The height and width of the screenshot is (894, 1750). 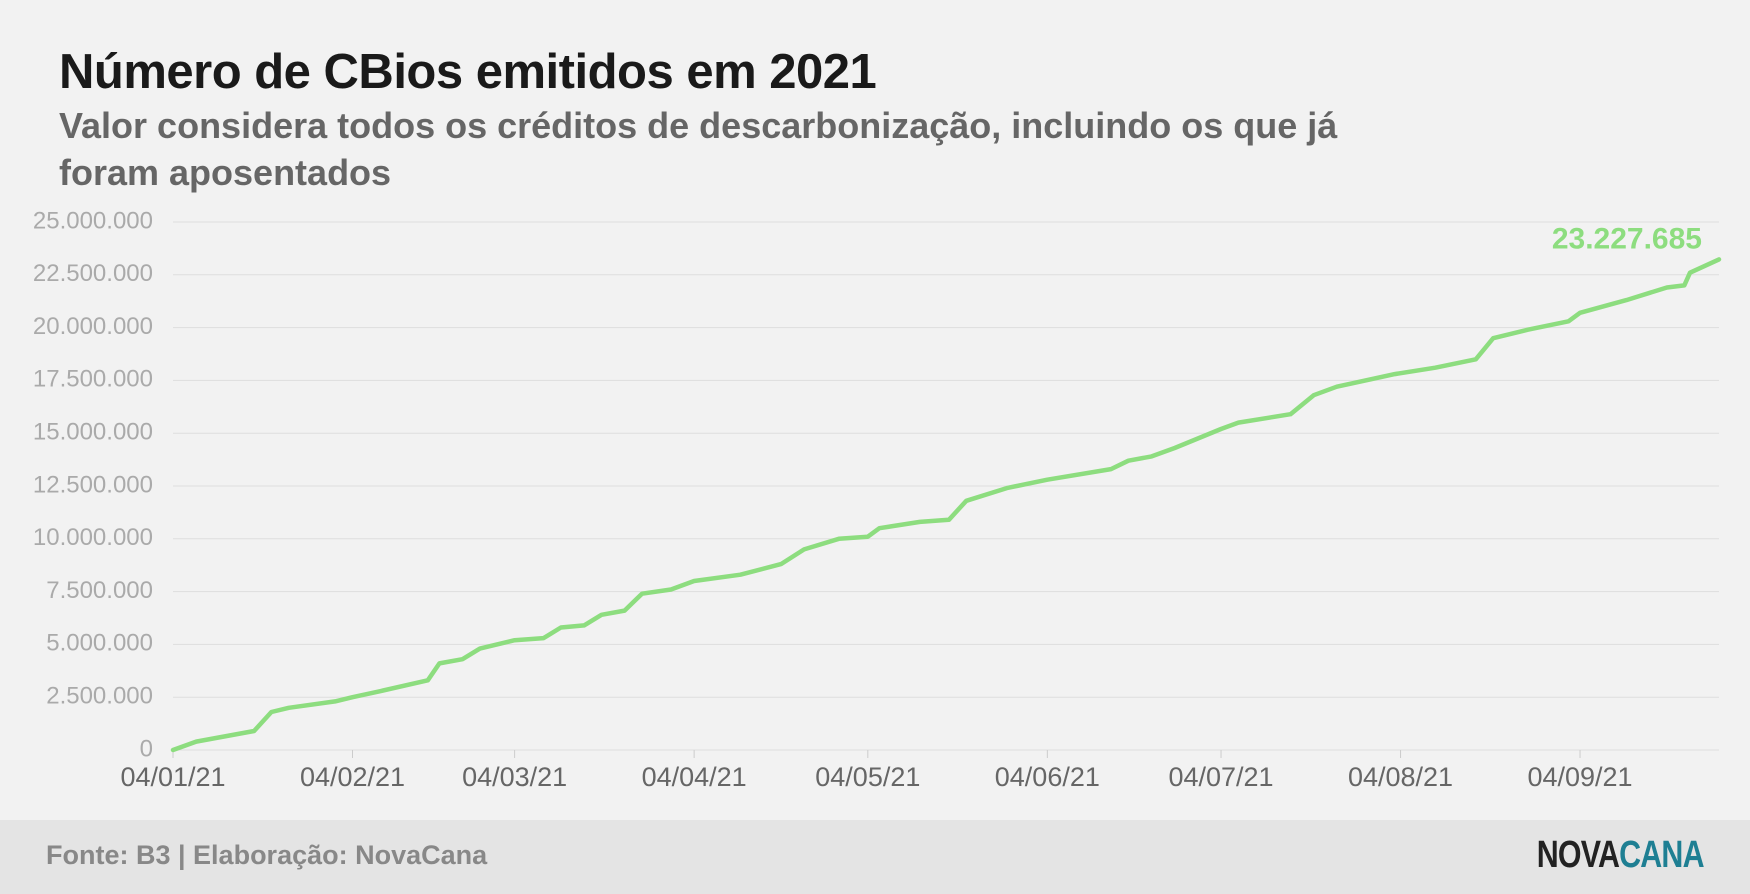 I want to click on logo: NOVACANA, so click(x=1621, y=855).